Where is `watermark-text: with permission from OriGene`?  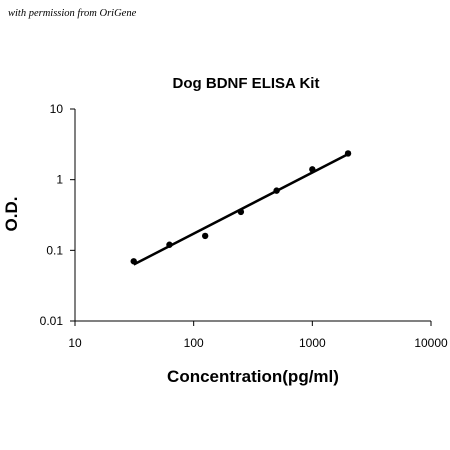
watermark-text: with permission from OriGene is located at coordinates (72, 13).